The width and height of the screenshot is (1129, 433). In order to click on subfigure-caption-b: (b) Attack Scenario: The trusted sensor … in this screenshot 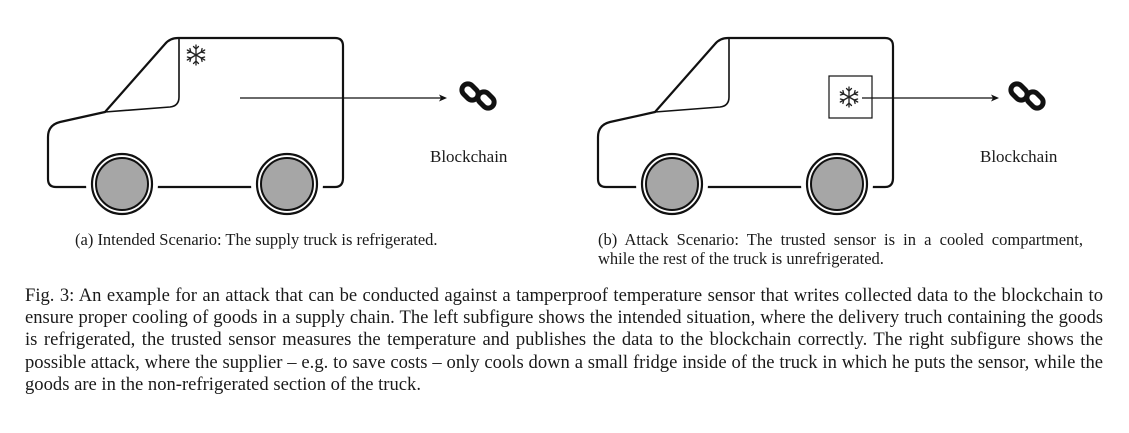, I will do `click(840, 249)`.